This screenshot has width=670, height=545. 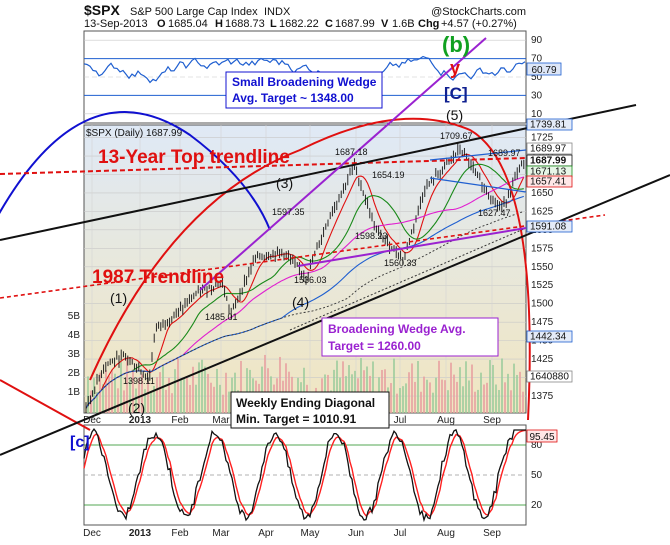 I want to click on price-tag-label: 1591.08, so click(x=548, y=227).